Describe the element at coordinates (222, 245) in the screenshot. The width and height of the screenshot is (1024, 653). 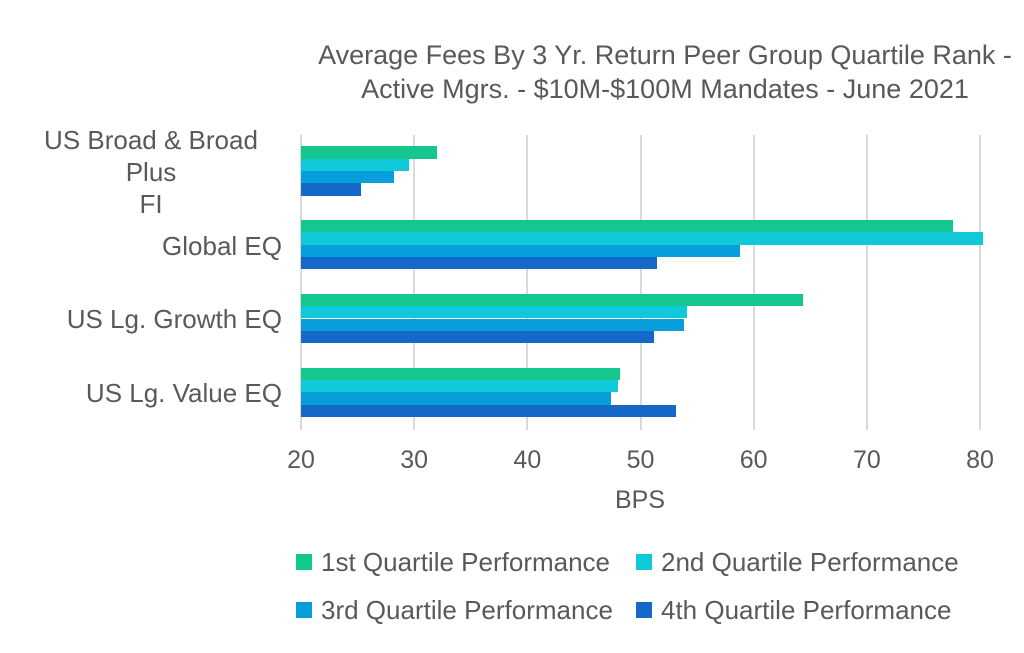
I see `category-label-2: Global EQ` at that location.